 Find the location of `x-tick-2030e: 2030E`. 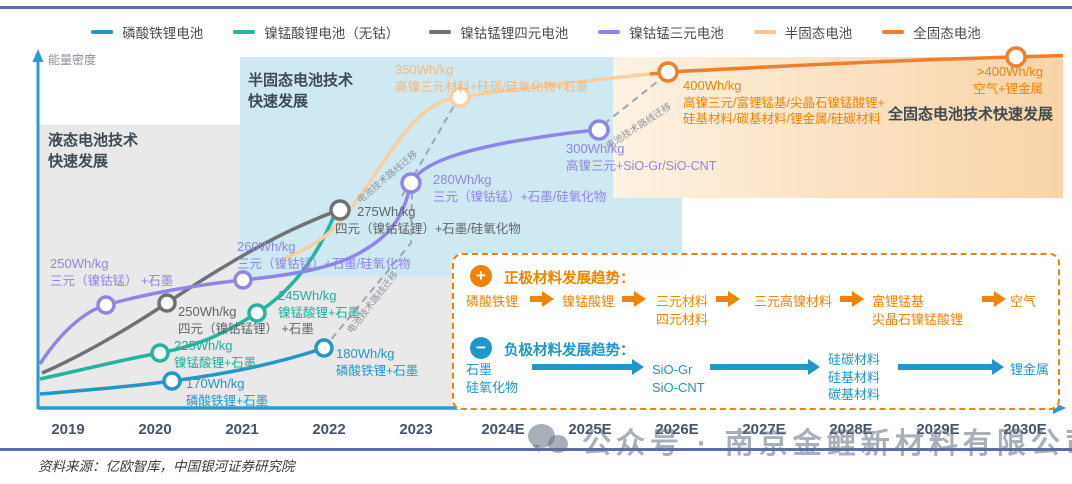

x-tick-2030e: 2030E is located at coordinates (1025, 429).